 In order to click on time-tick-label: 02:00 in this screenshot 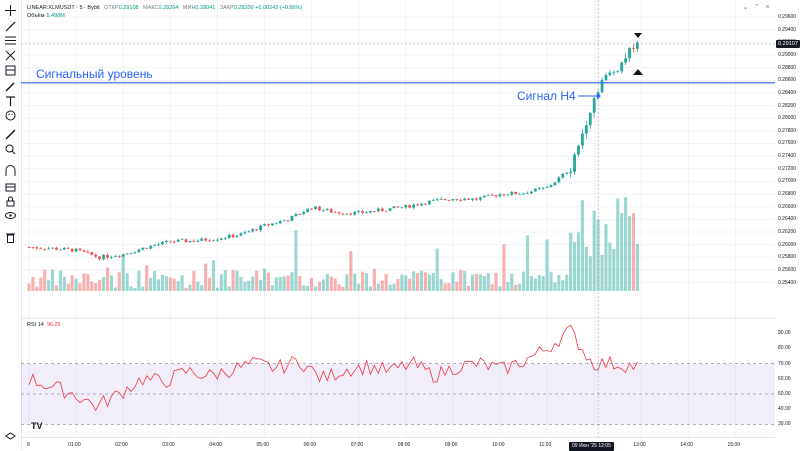, I will do `click(121, 445)`.